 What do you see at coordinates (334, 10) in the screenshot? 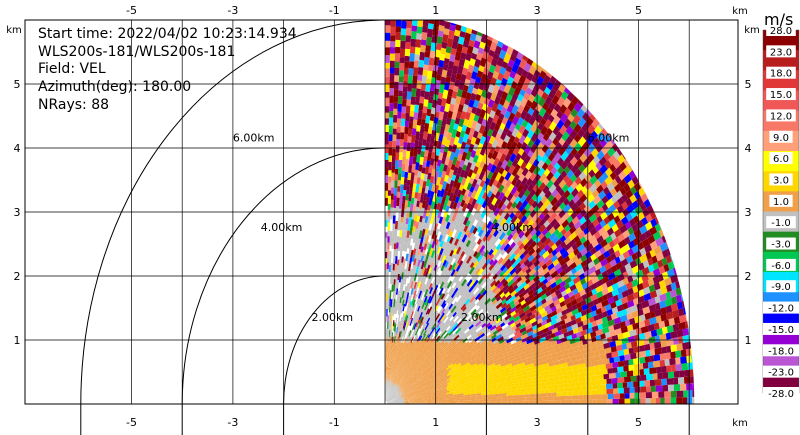
I see `x-tick-label-top: -1` at bounding box center [334, 10].